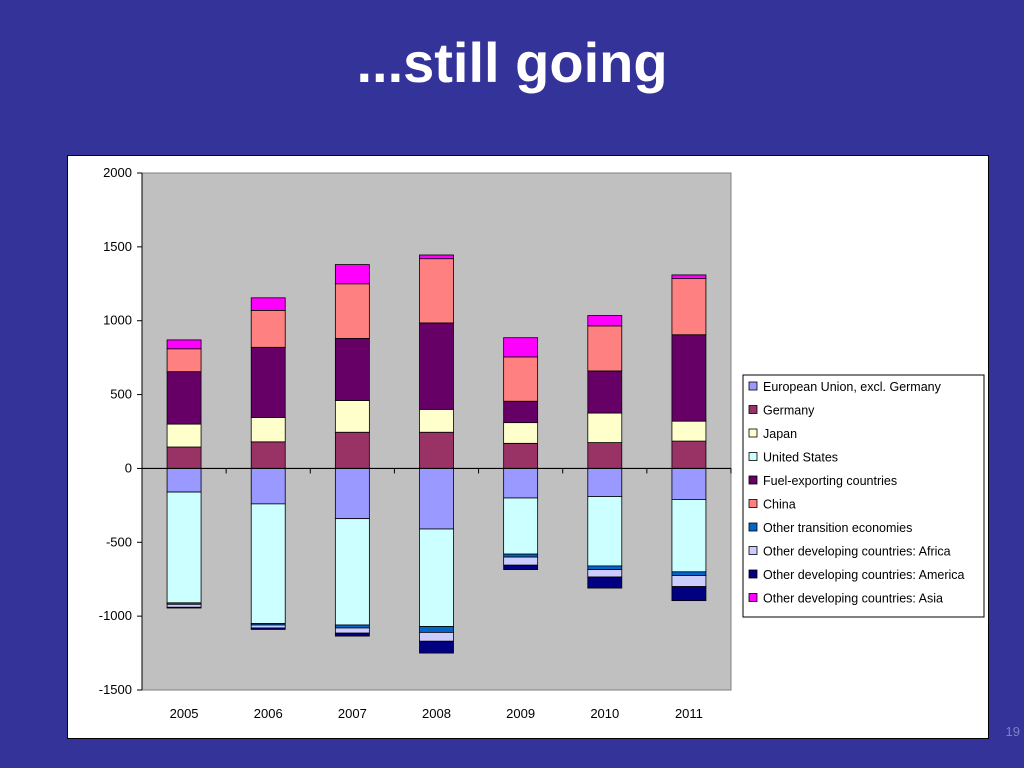  Describe the element at coordinates (115, 615) in the screenshot. I see `y-tick-label: -1000` at that location.